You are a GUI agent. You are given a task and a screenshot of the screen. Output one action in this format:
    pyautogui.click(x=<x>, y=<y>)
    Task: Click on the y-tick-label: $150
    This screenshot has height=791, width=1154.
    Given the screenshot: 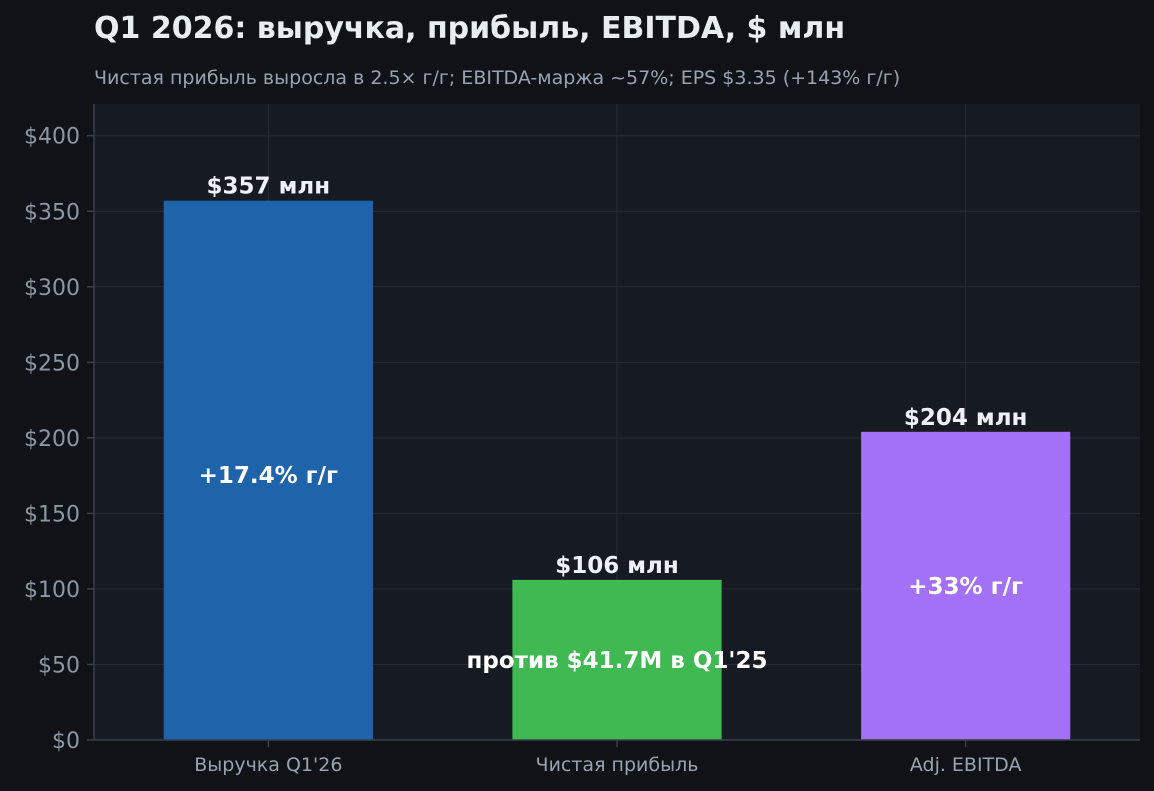 What is the action you would take?
    pyautogui.click(x=52, y=514)
    